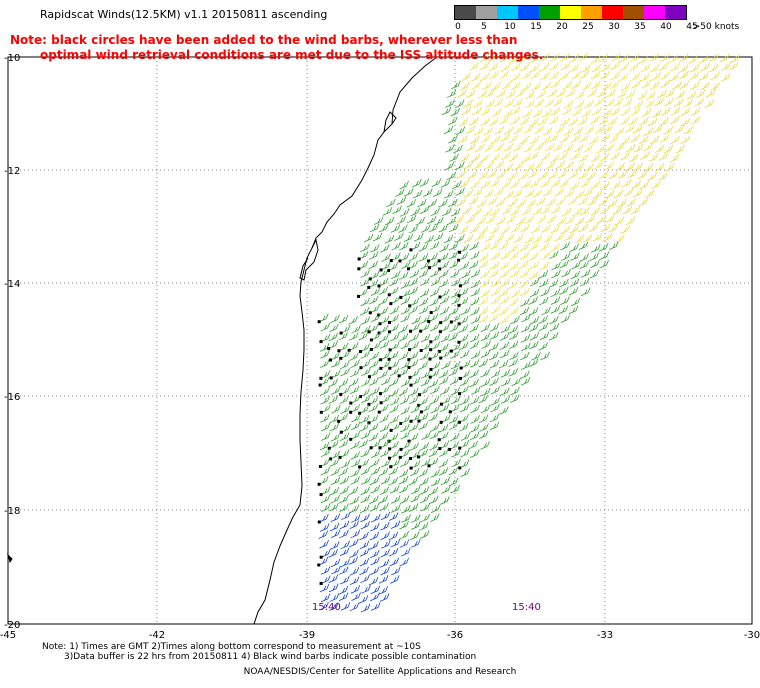 This screenshot has width=760, height=688. I want to click on longitude-label: -30, so click(752, 635).